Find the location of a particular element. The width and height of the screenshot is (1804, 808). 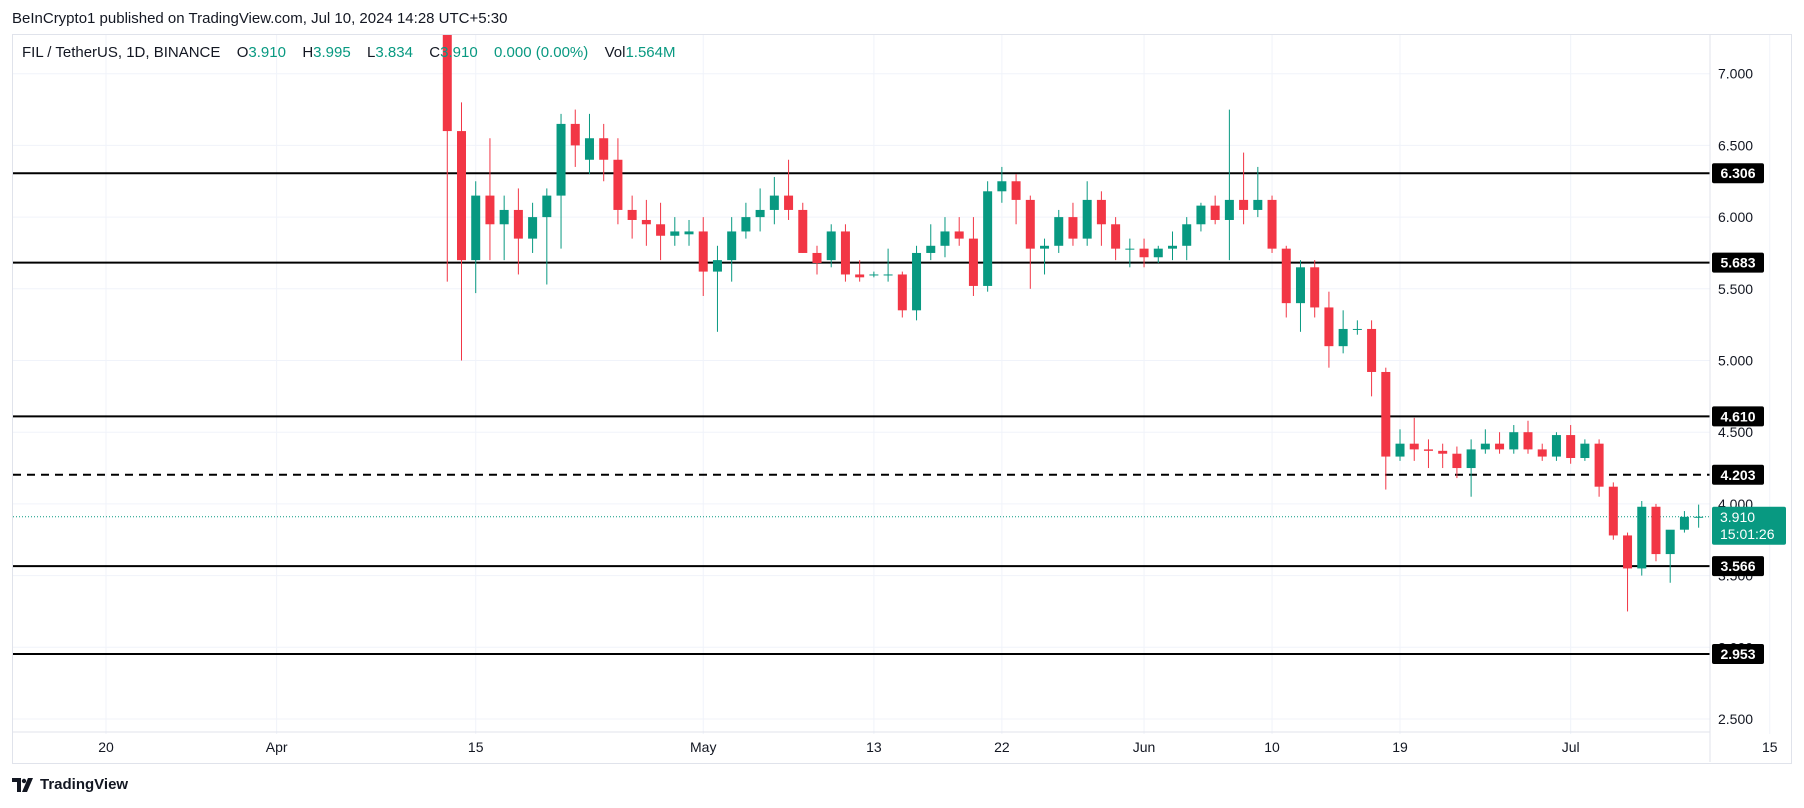

symbol-name: FIL / TetherUS, 1D, BINANCE is located at coordinates (121, 52).